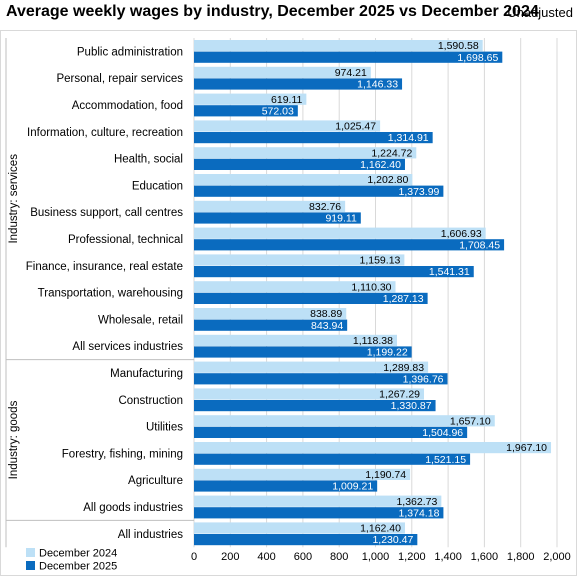 This screenshot has width=577, height=576. Describe the element at coordinates (157, 186) in the screenshot. I see `category-label: Education` at that location.